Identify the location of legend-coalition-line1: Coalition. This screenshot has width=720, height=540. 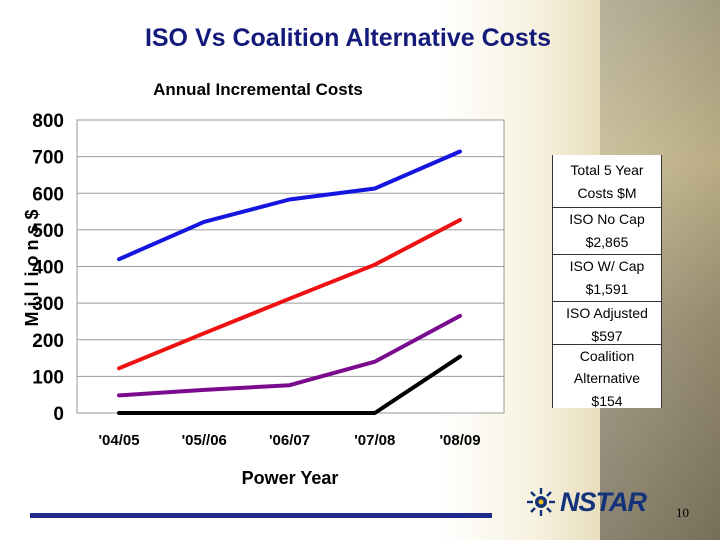
(607, 356).